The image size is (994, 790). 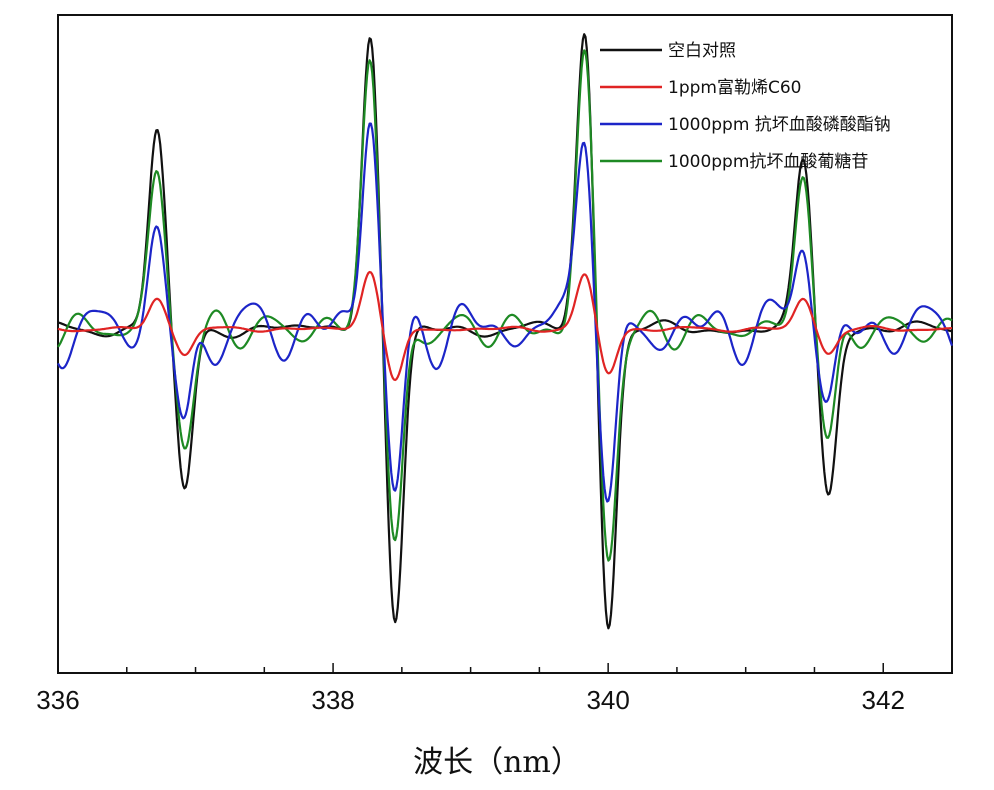 I want to click on x-tick-label: 338, so click(x=332, y=700).